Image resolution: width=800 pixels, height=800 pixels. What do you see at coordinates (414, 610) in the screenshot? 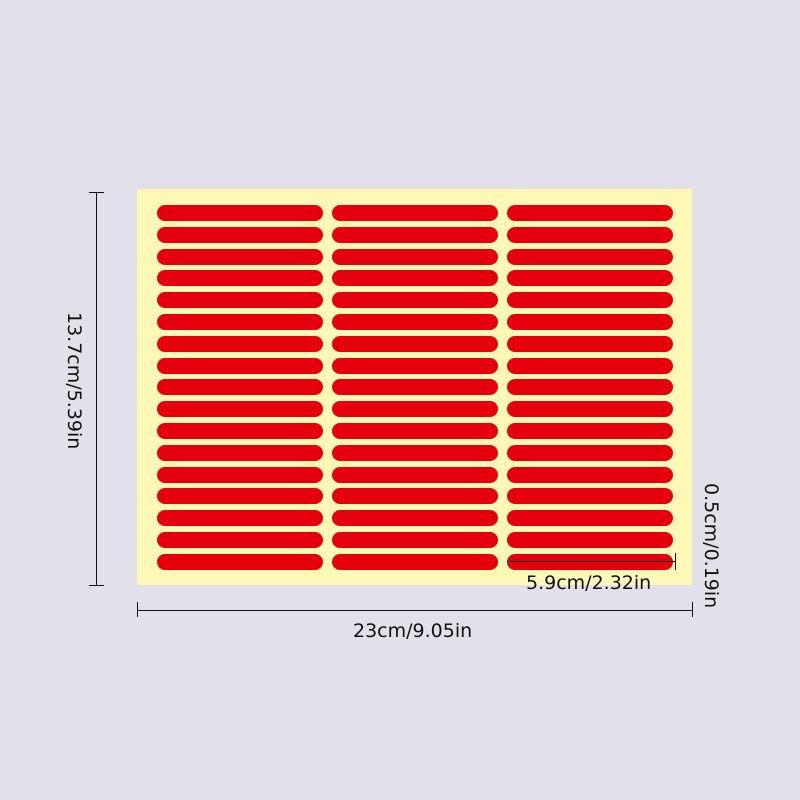
I see `width-dimension-line` at bounding box center [414, 610].